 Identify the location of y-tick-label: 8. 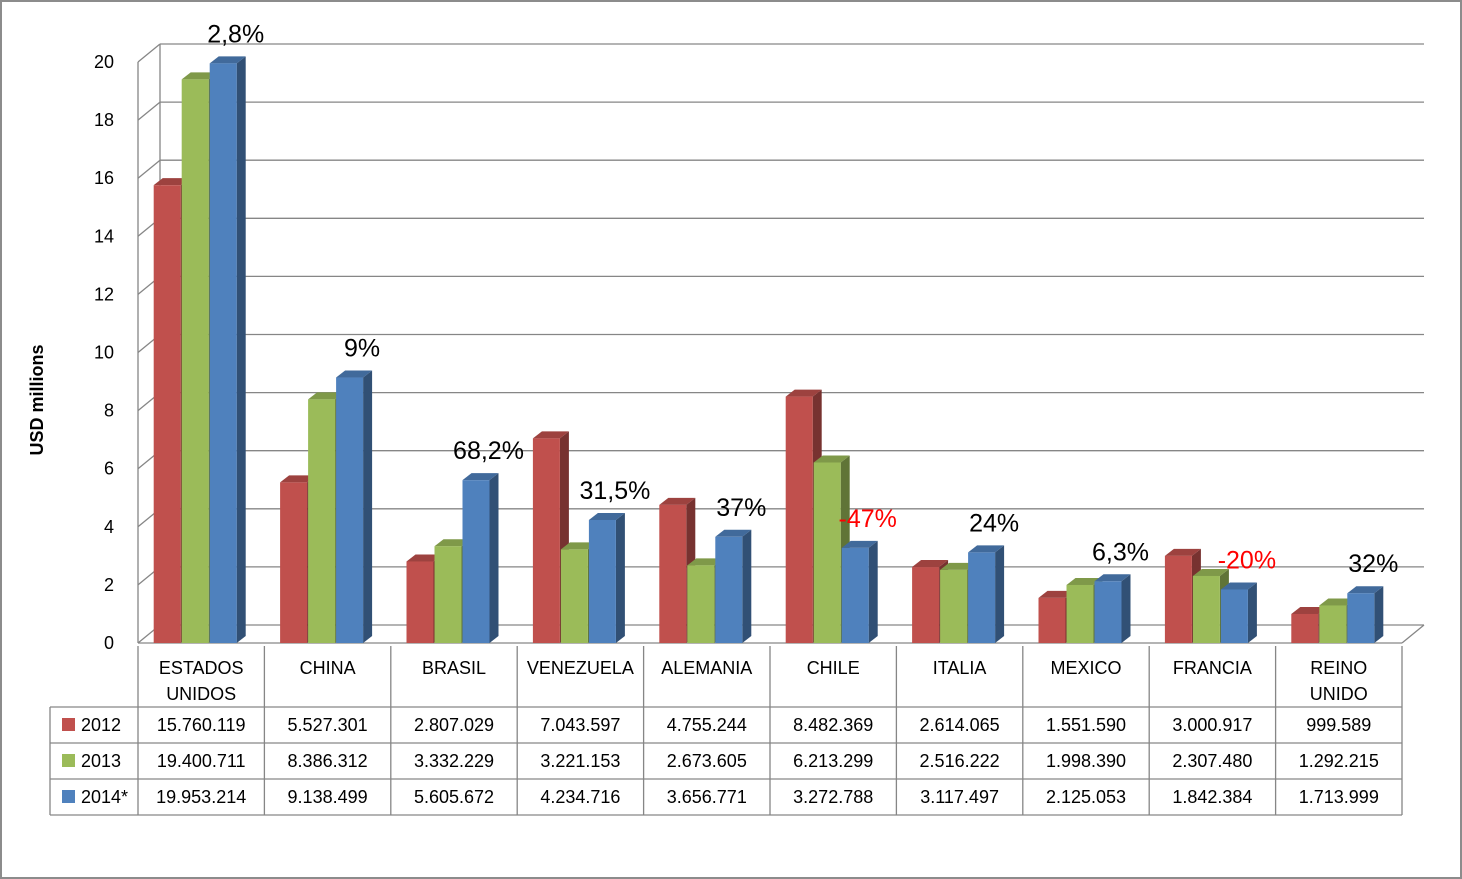
(109, 411).